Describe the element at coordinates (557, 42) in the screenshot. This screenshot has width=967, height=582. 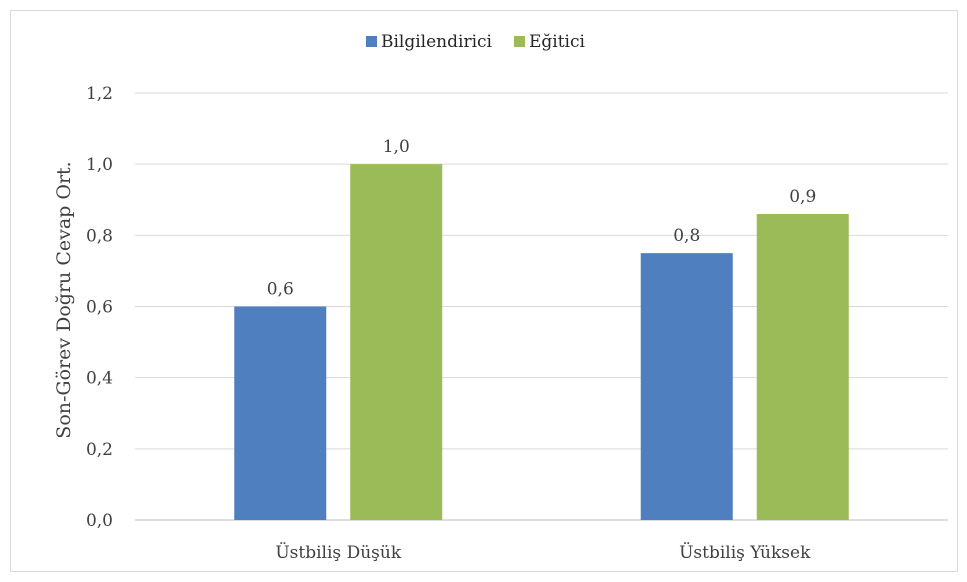
I see `legend-label: Eğitici` at that location.